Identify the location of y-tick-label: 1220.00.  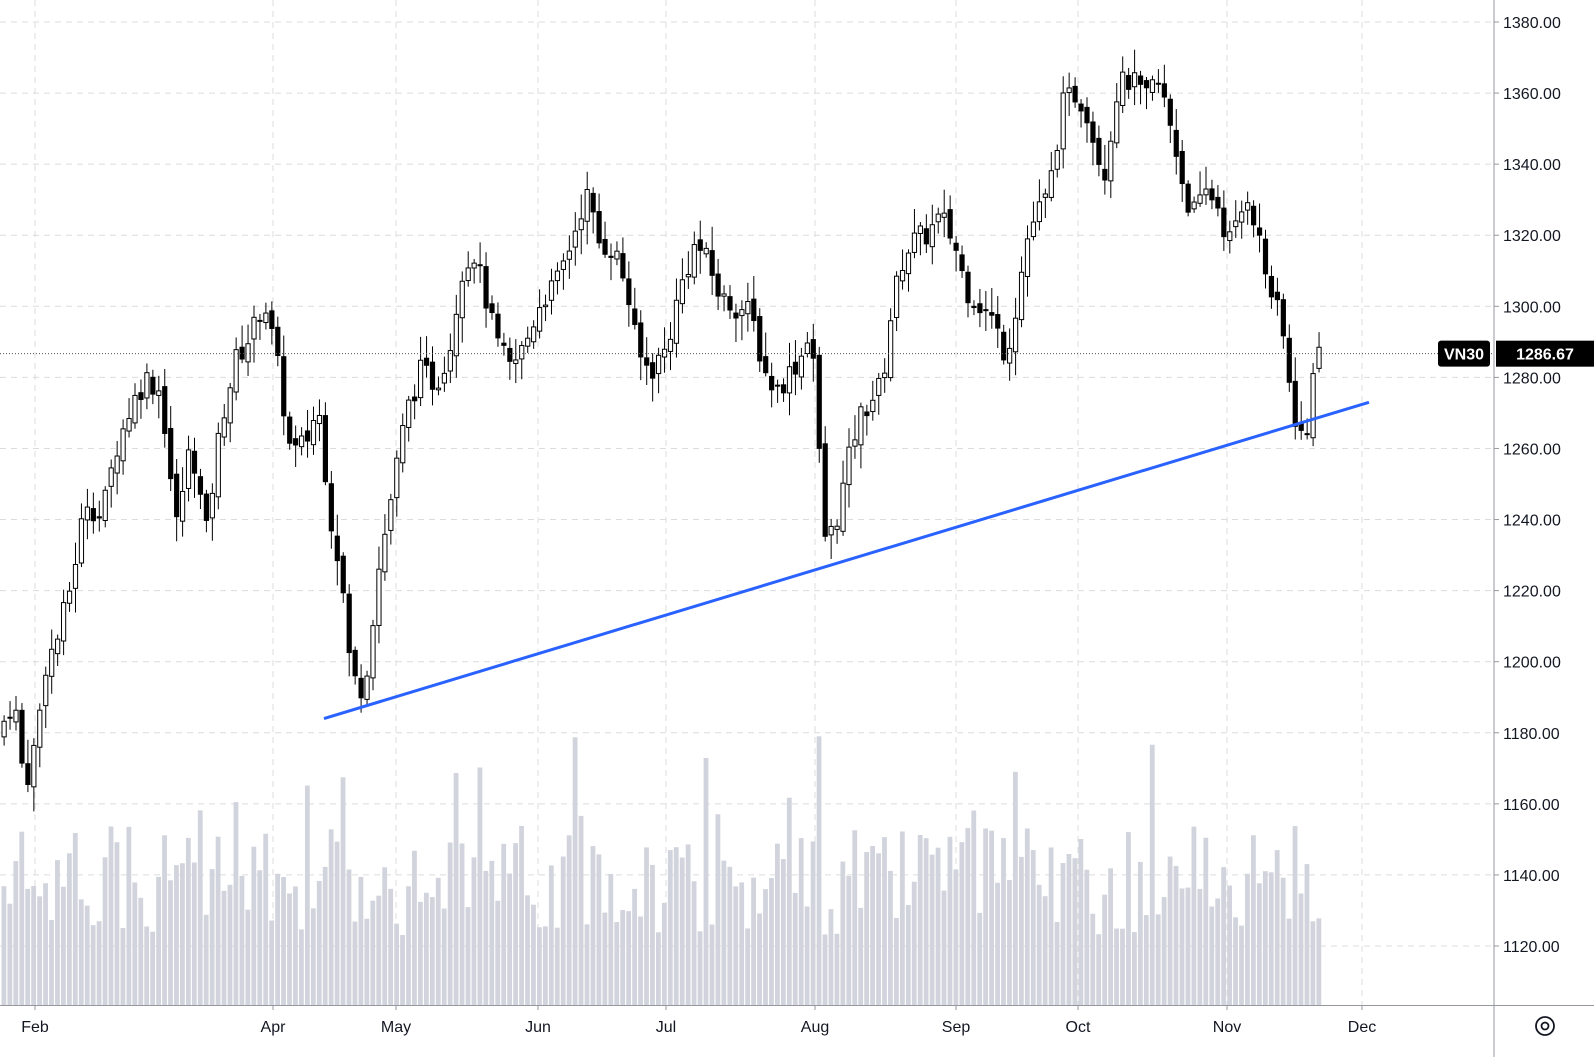
(1532, 592).